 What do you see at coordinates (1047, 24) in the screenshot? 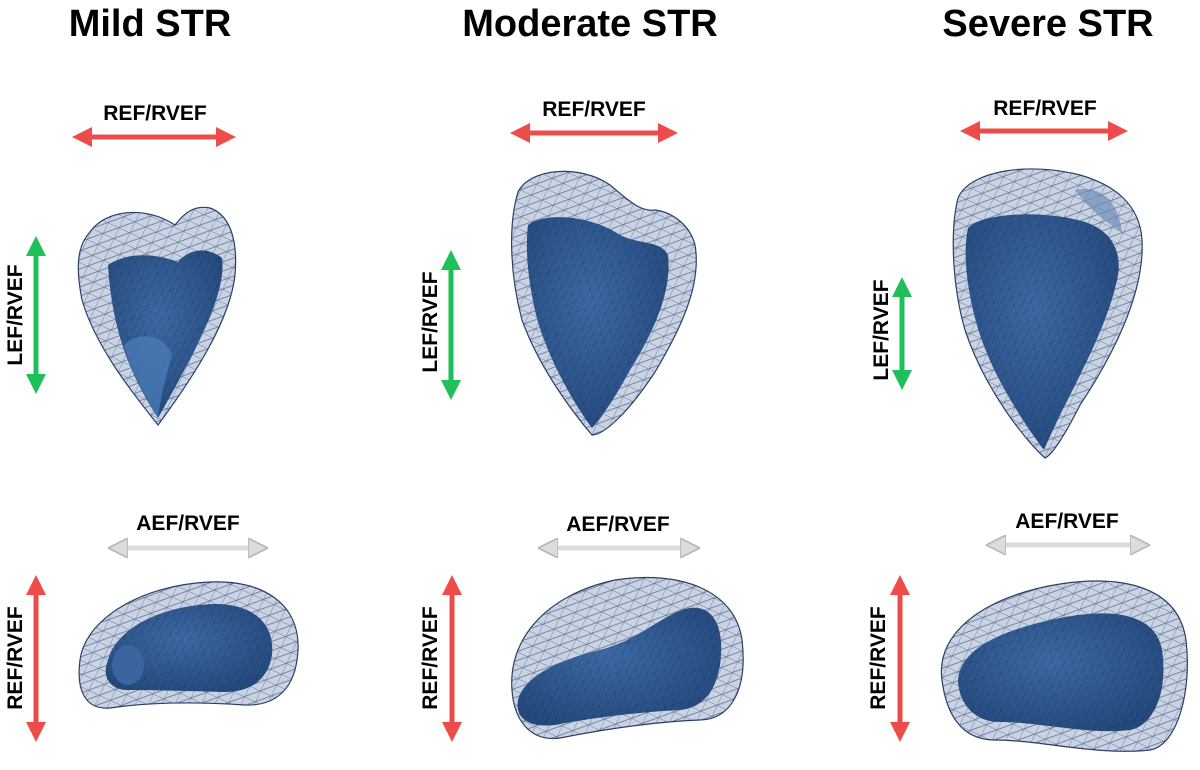
I see `panel-title: Severe STR` at bounding box center [1047, 24].